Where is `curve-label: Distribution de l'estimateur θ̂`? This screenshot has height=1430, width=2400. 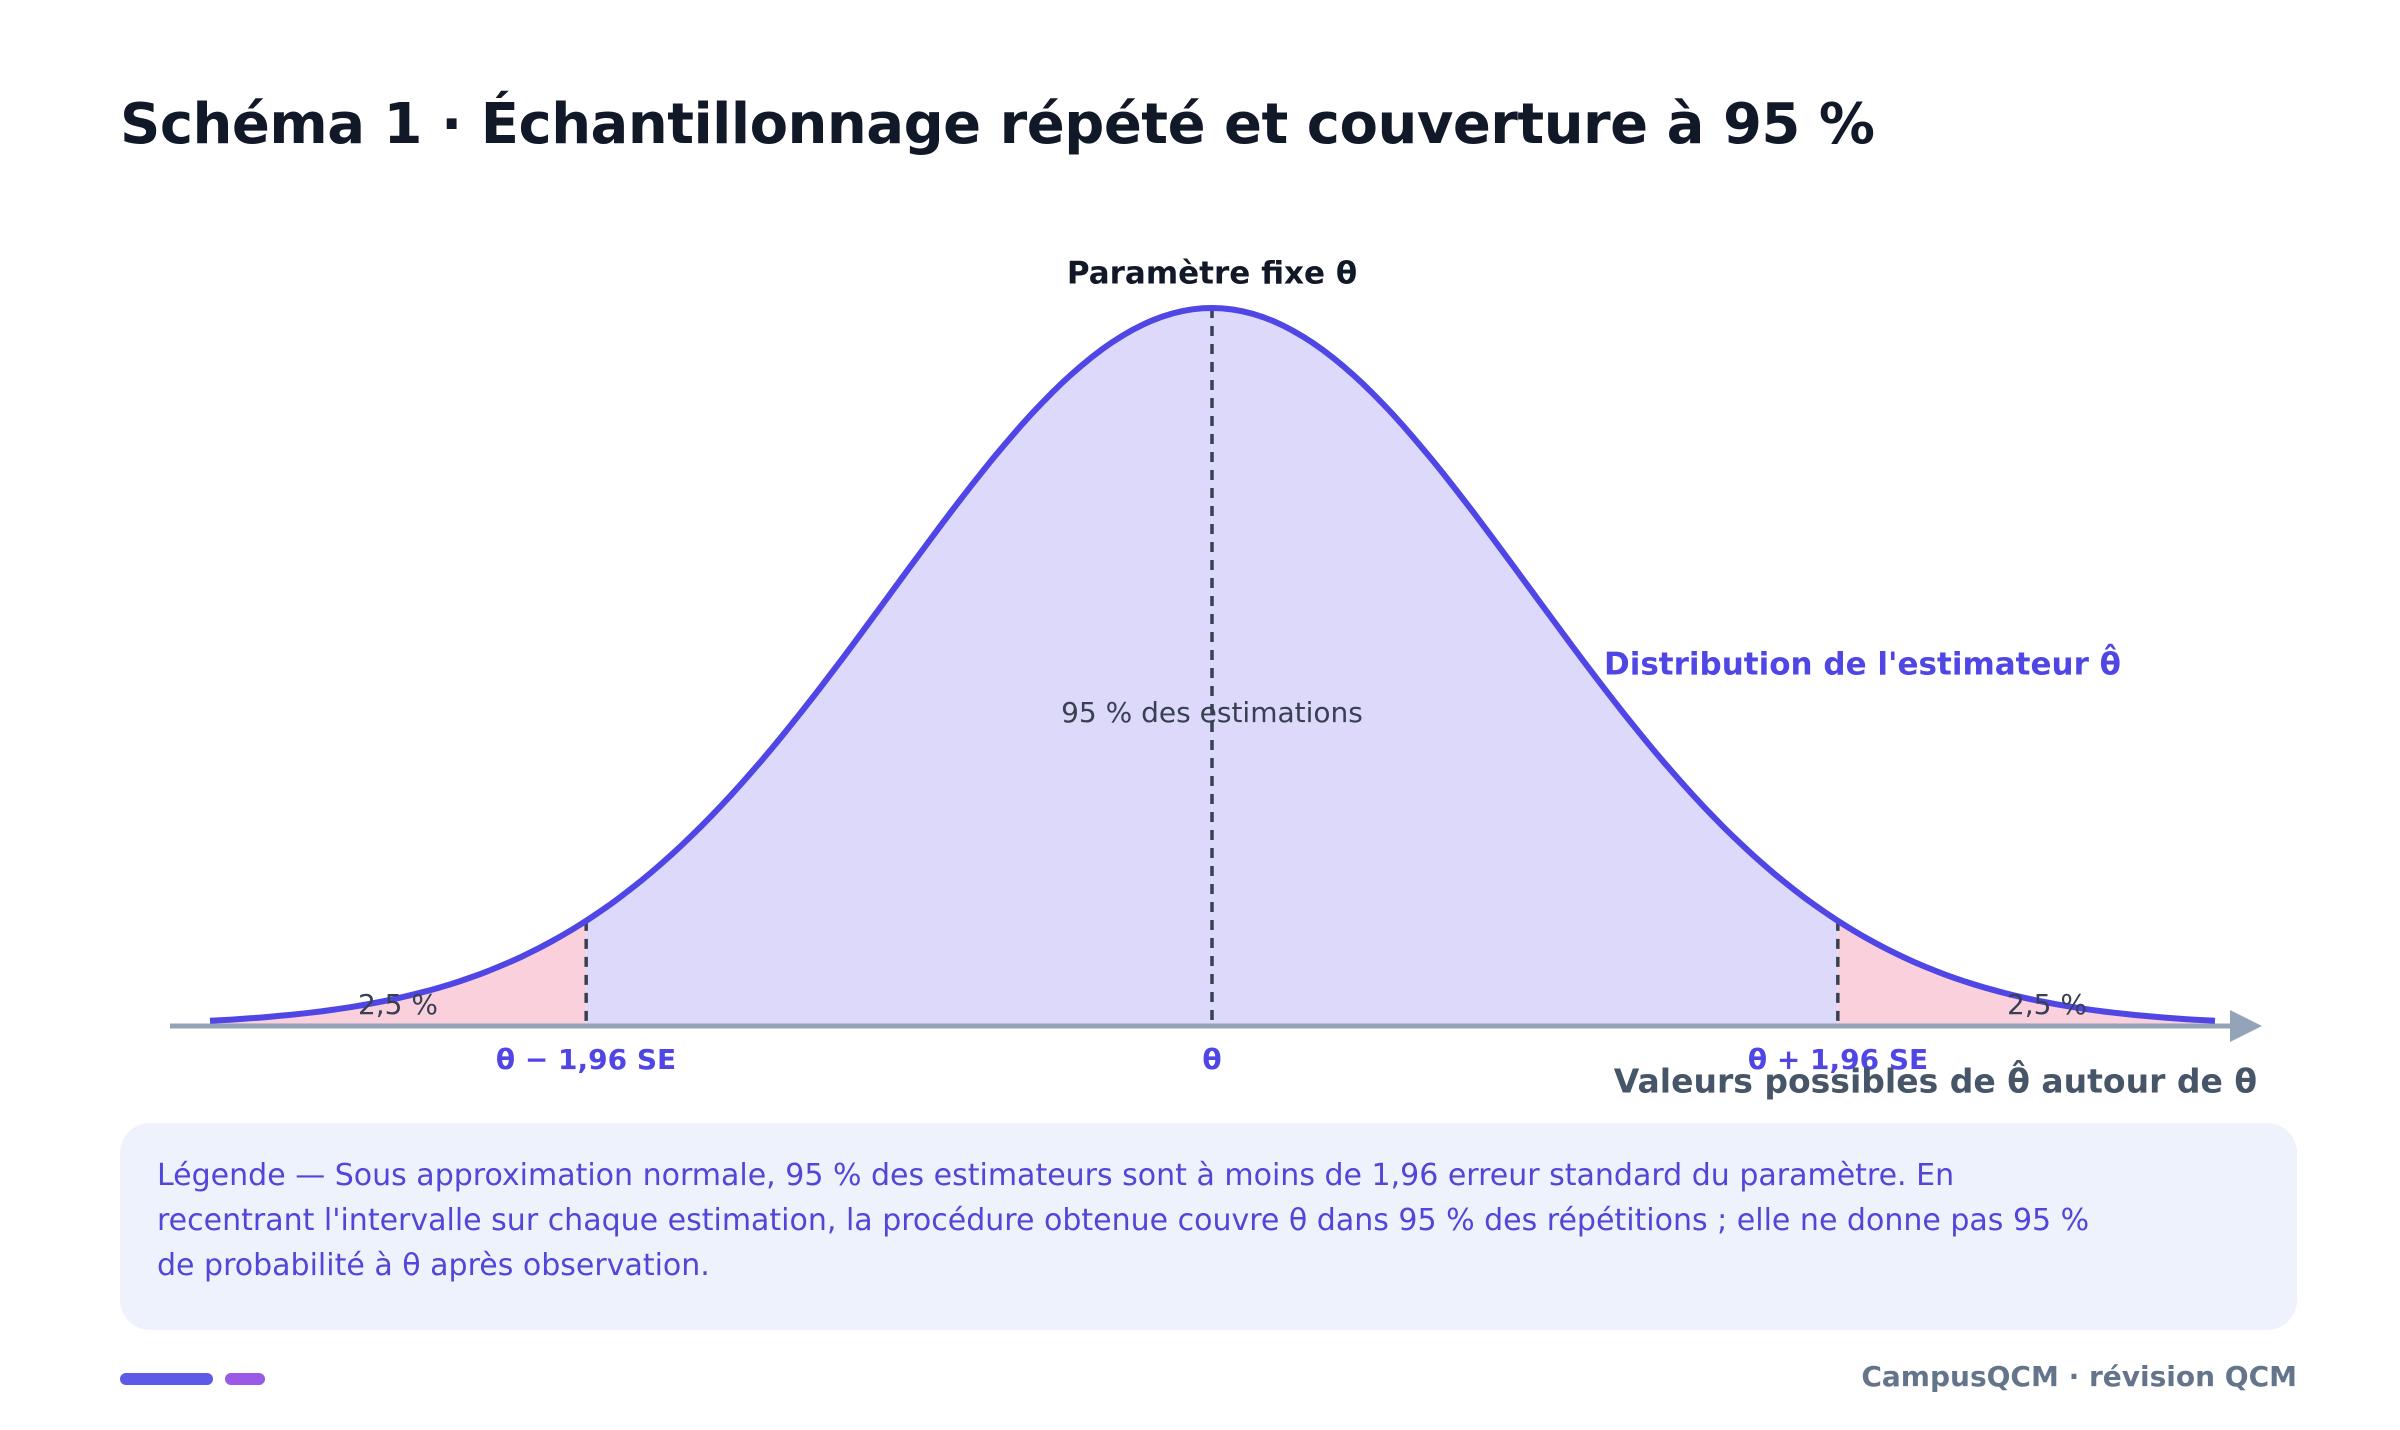 curve-label: Distribution de l'estimateur θ̂ is located at coordinates (1862, 663).